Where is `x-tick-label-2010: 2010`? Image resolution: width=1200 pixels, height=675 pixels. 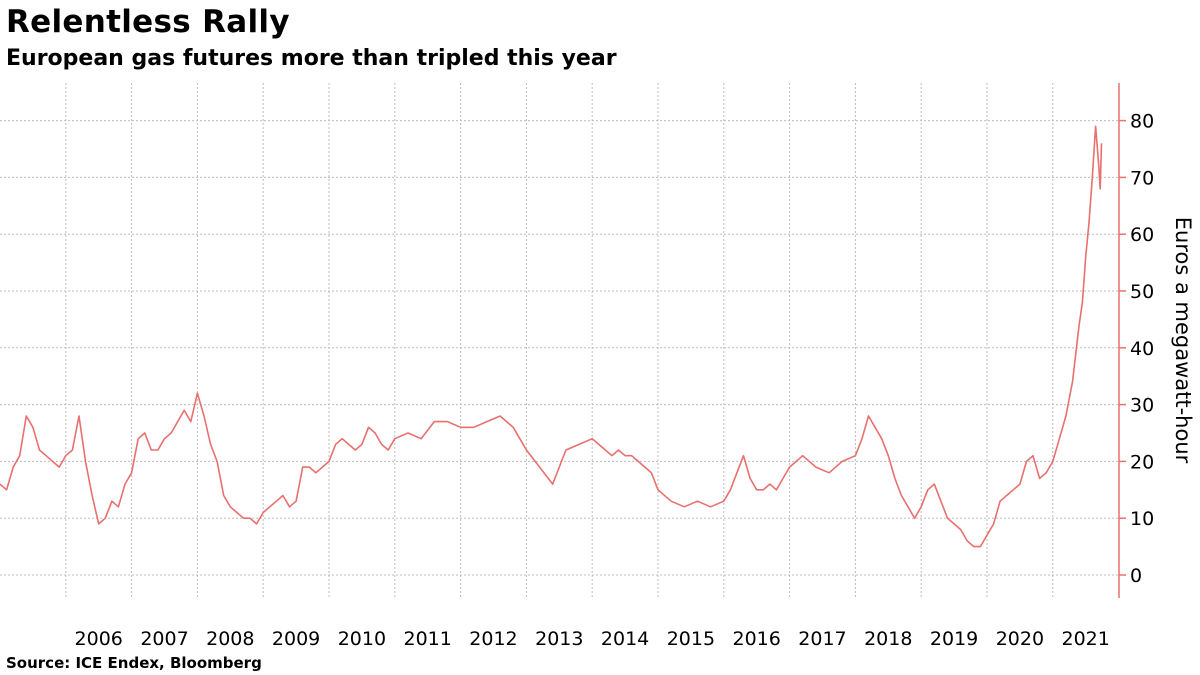 x-tick-label-2010: 2010 is located at coordinates (362, 639).